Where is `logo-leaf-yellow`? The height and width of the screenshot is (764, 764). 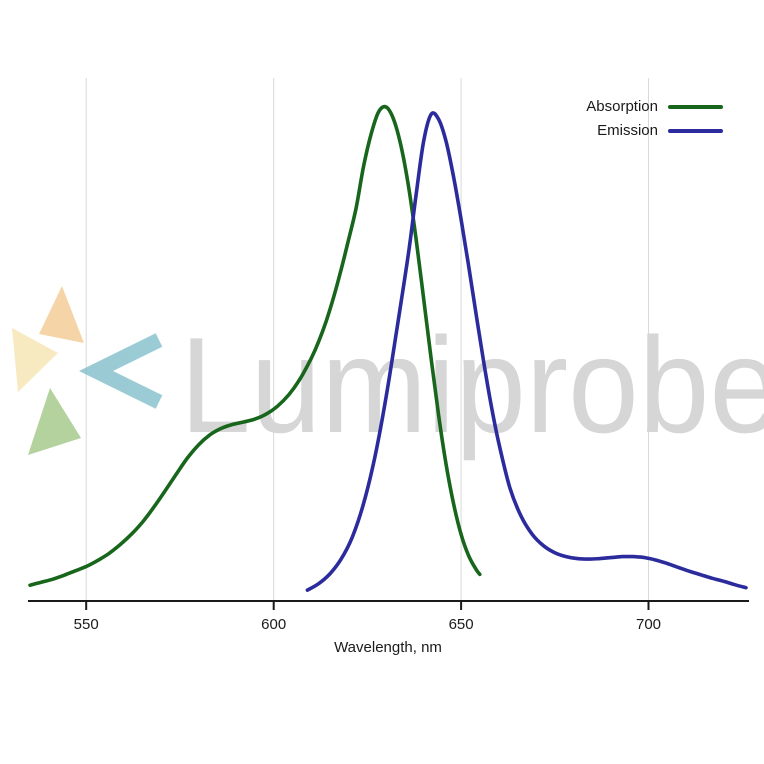 logo-leaf-yellow is located at coordinates (35, 360).